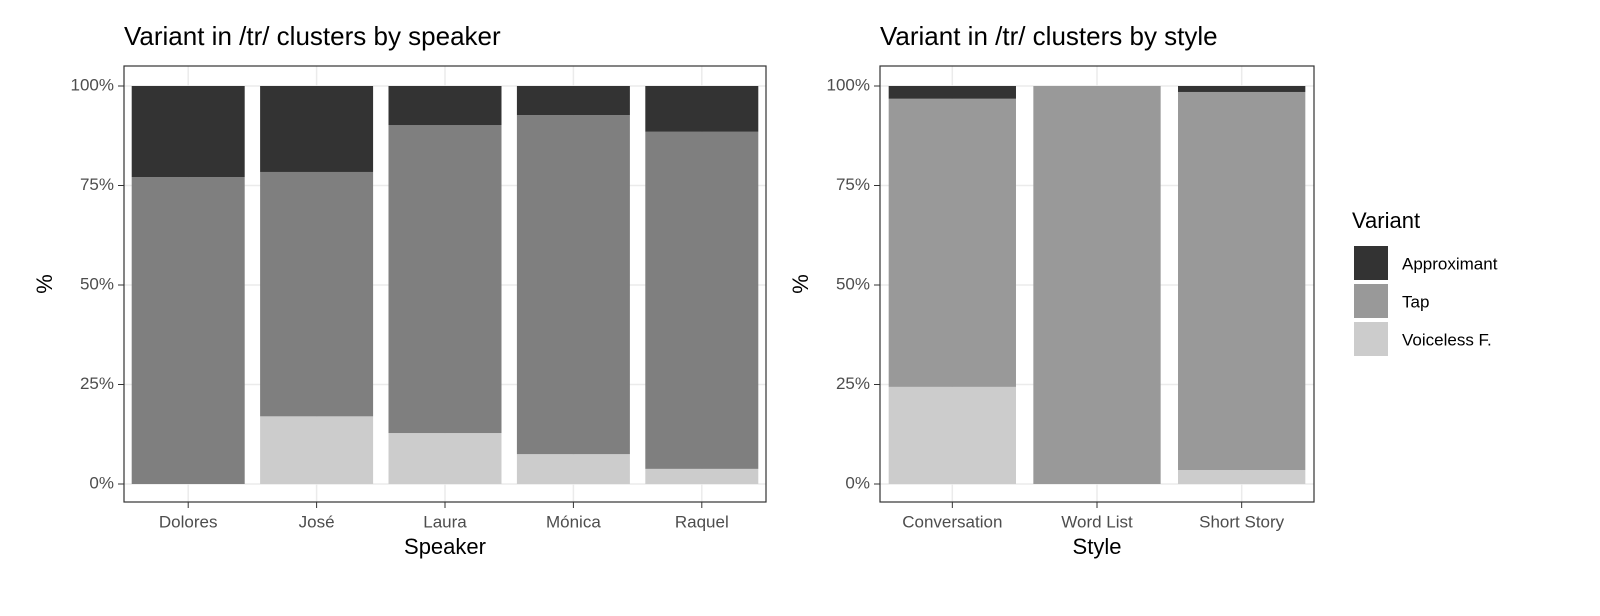 The width and height of the screenshot is (1600, 616). I want to click on x-tick-label: Conversation, so click(952, 521).